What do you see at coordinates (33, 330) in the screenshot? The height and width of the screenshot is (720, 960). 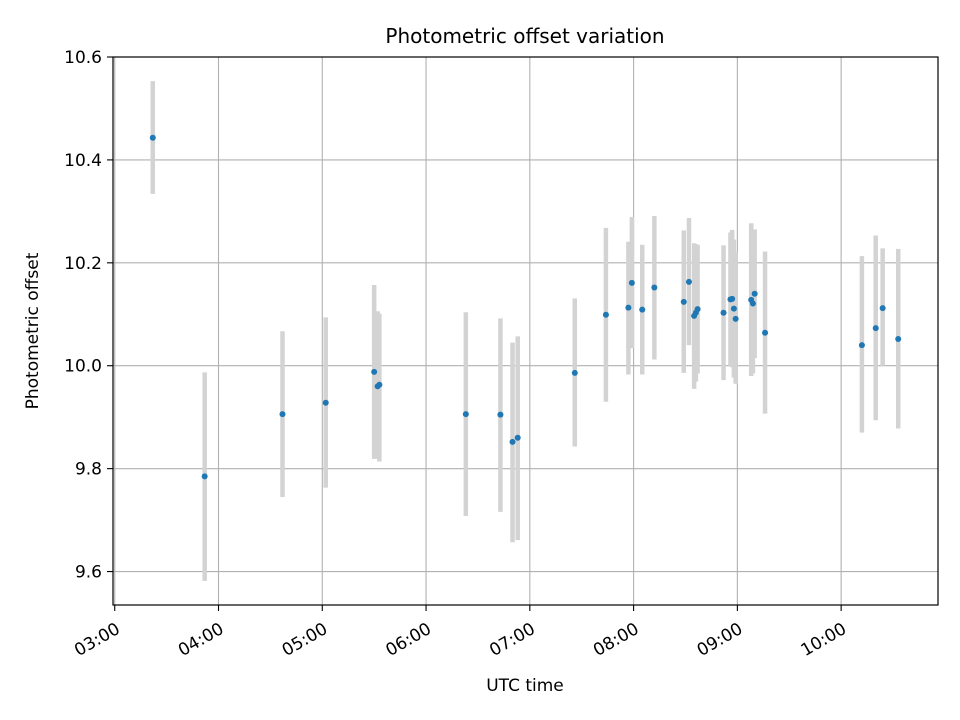 I see `y-axis-label: Photometric offset` at bounding box center [33, 330].